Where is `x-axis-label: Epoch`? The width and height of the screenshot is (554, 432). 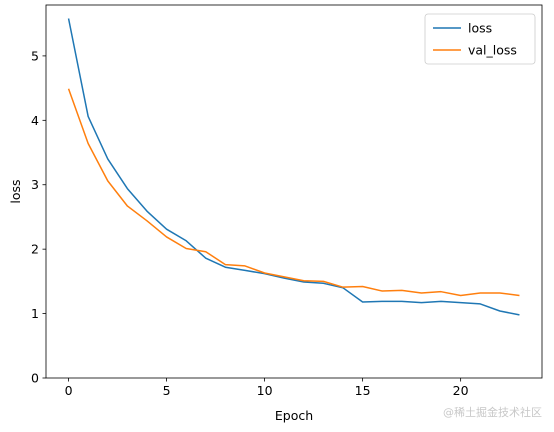
x-axis-label: Epoch is located at coordinates (294, 415).